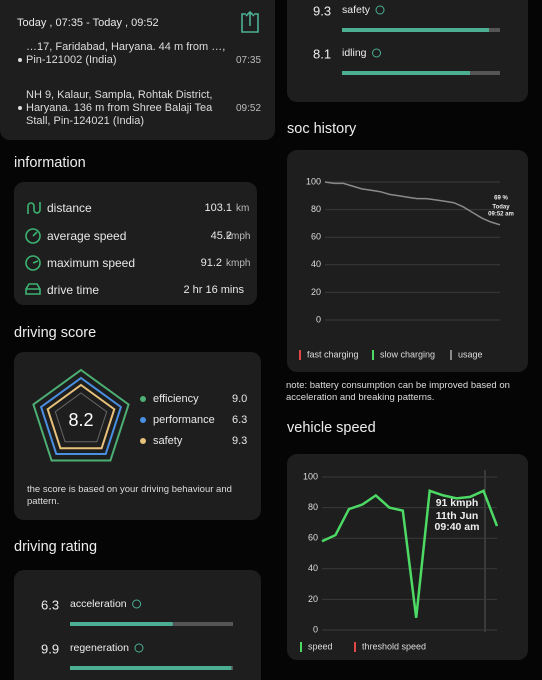  Describe the element at coordinates (354, 53) in the screenshot. I see `rating-name: idling` at that location.